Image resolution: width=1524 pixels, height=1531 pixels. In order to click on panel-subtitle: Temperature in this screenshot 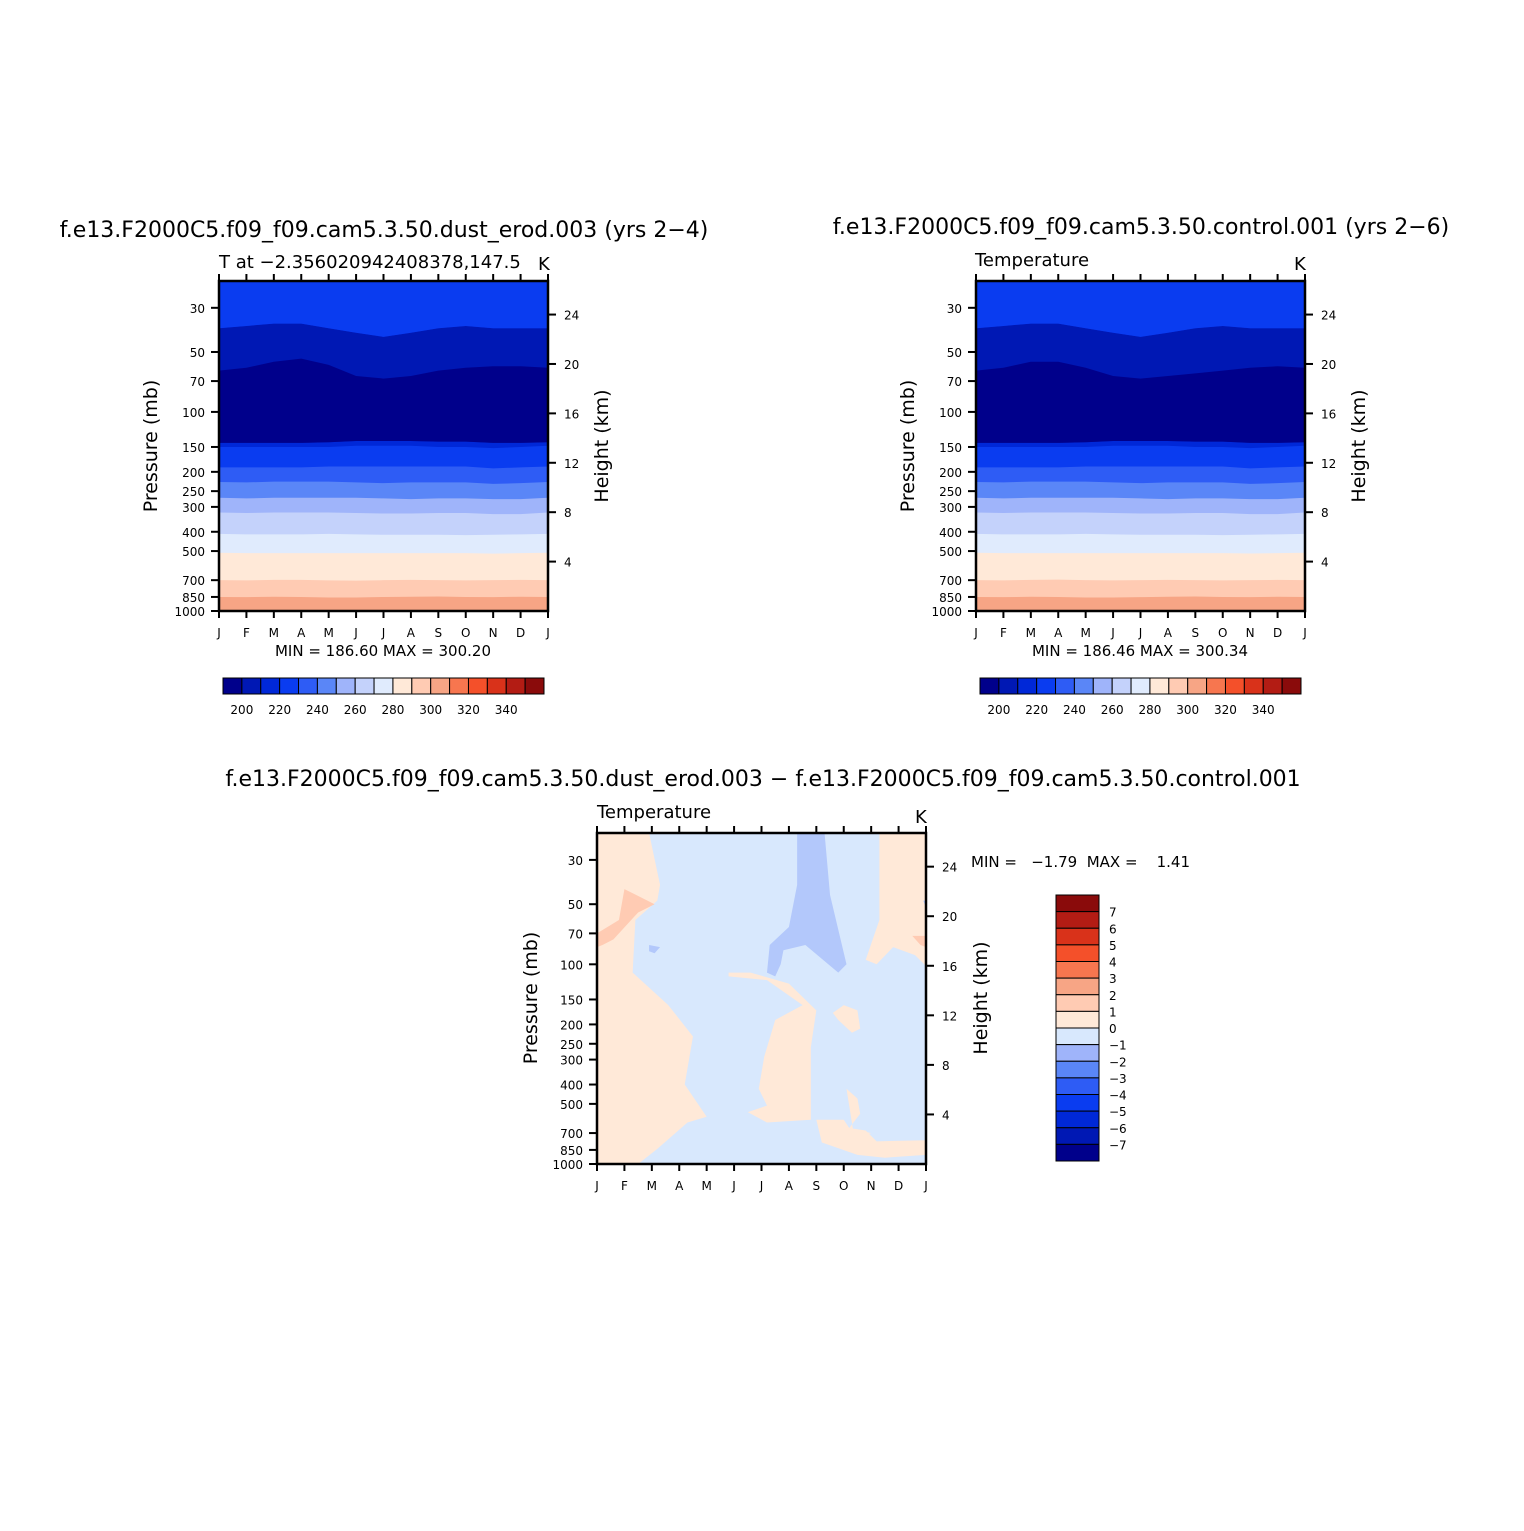, I will do `click(653, 812)`.